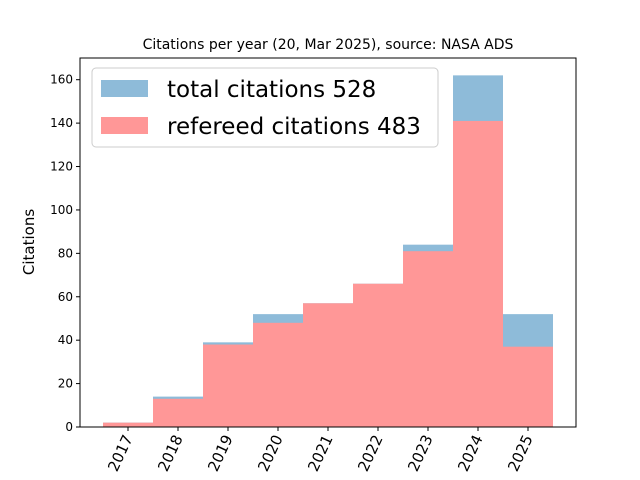  What do you see at coordinates (170, 453) in the screenshot?
I see `x-tick-label: 2018` at bounding box center [170, 453].